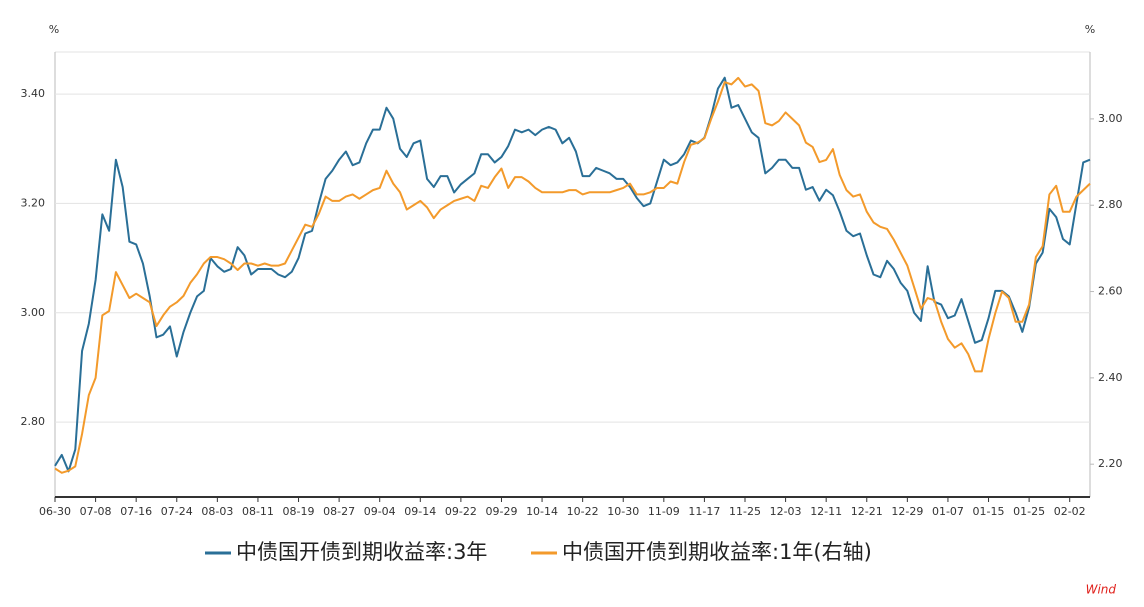 The width and height of the screenshot is (1144, 607). What do you see at coordinates (786, 511) in the screenshot?
I see `x-tick-label: 12-03` at bounding box center [786, 511].